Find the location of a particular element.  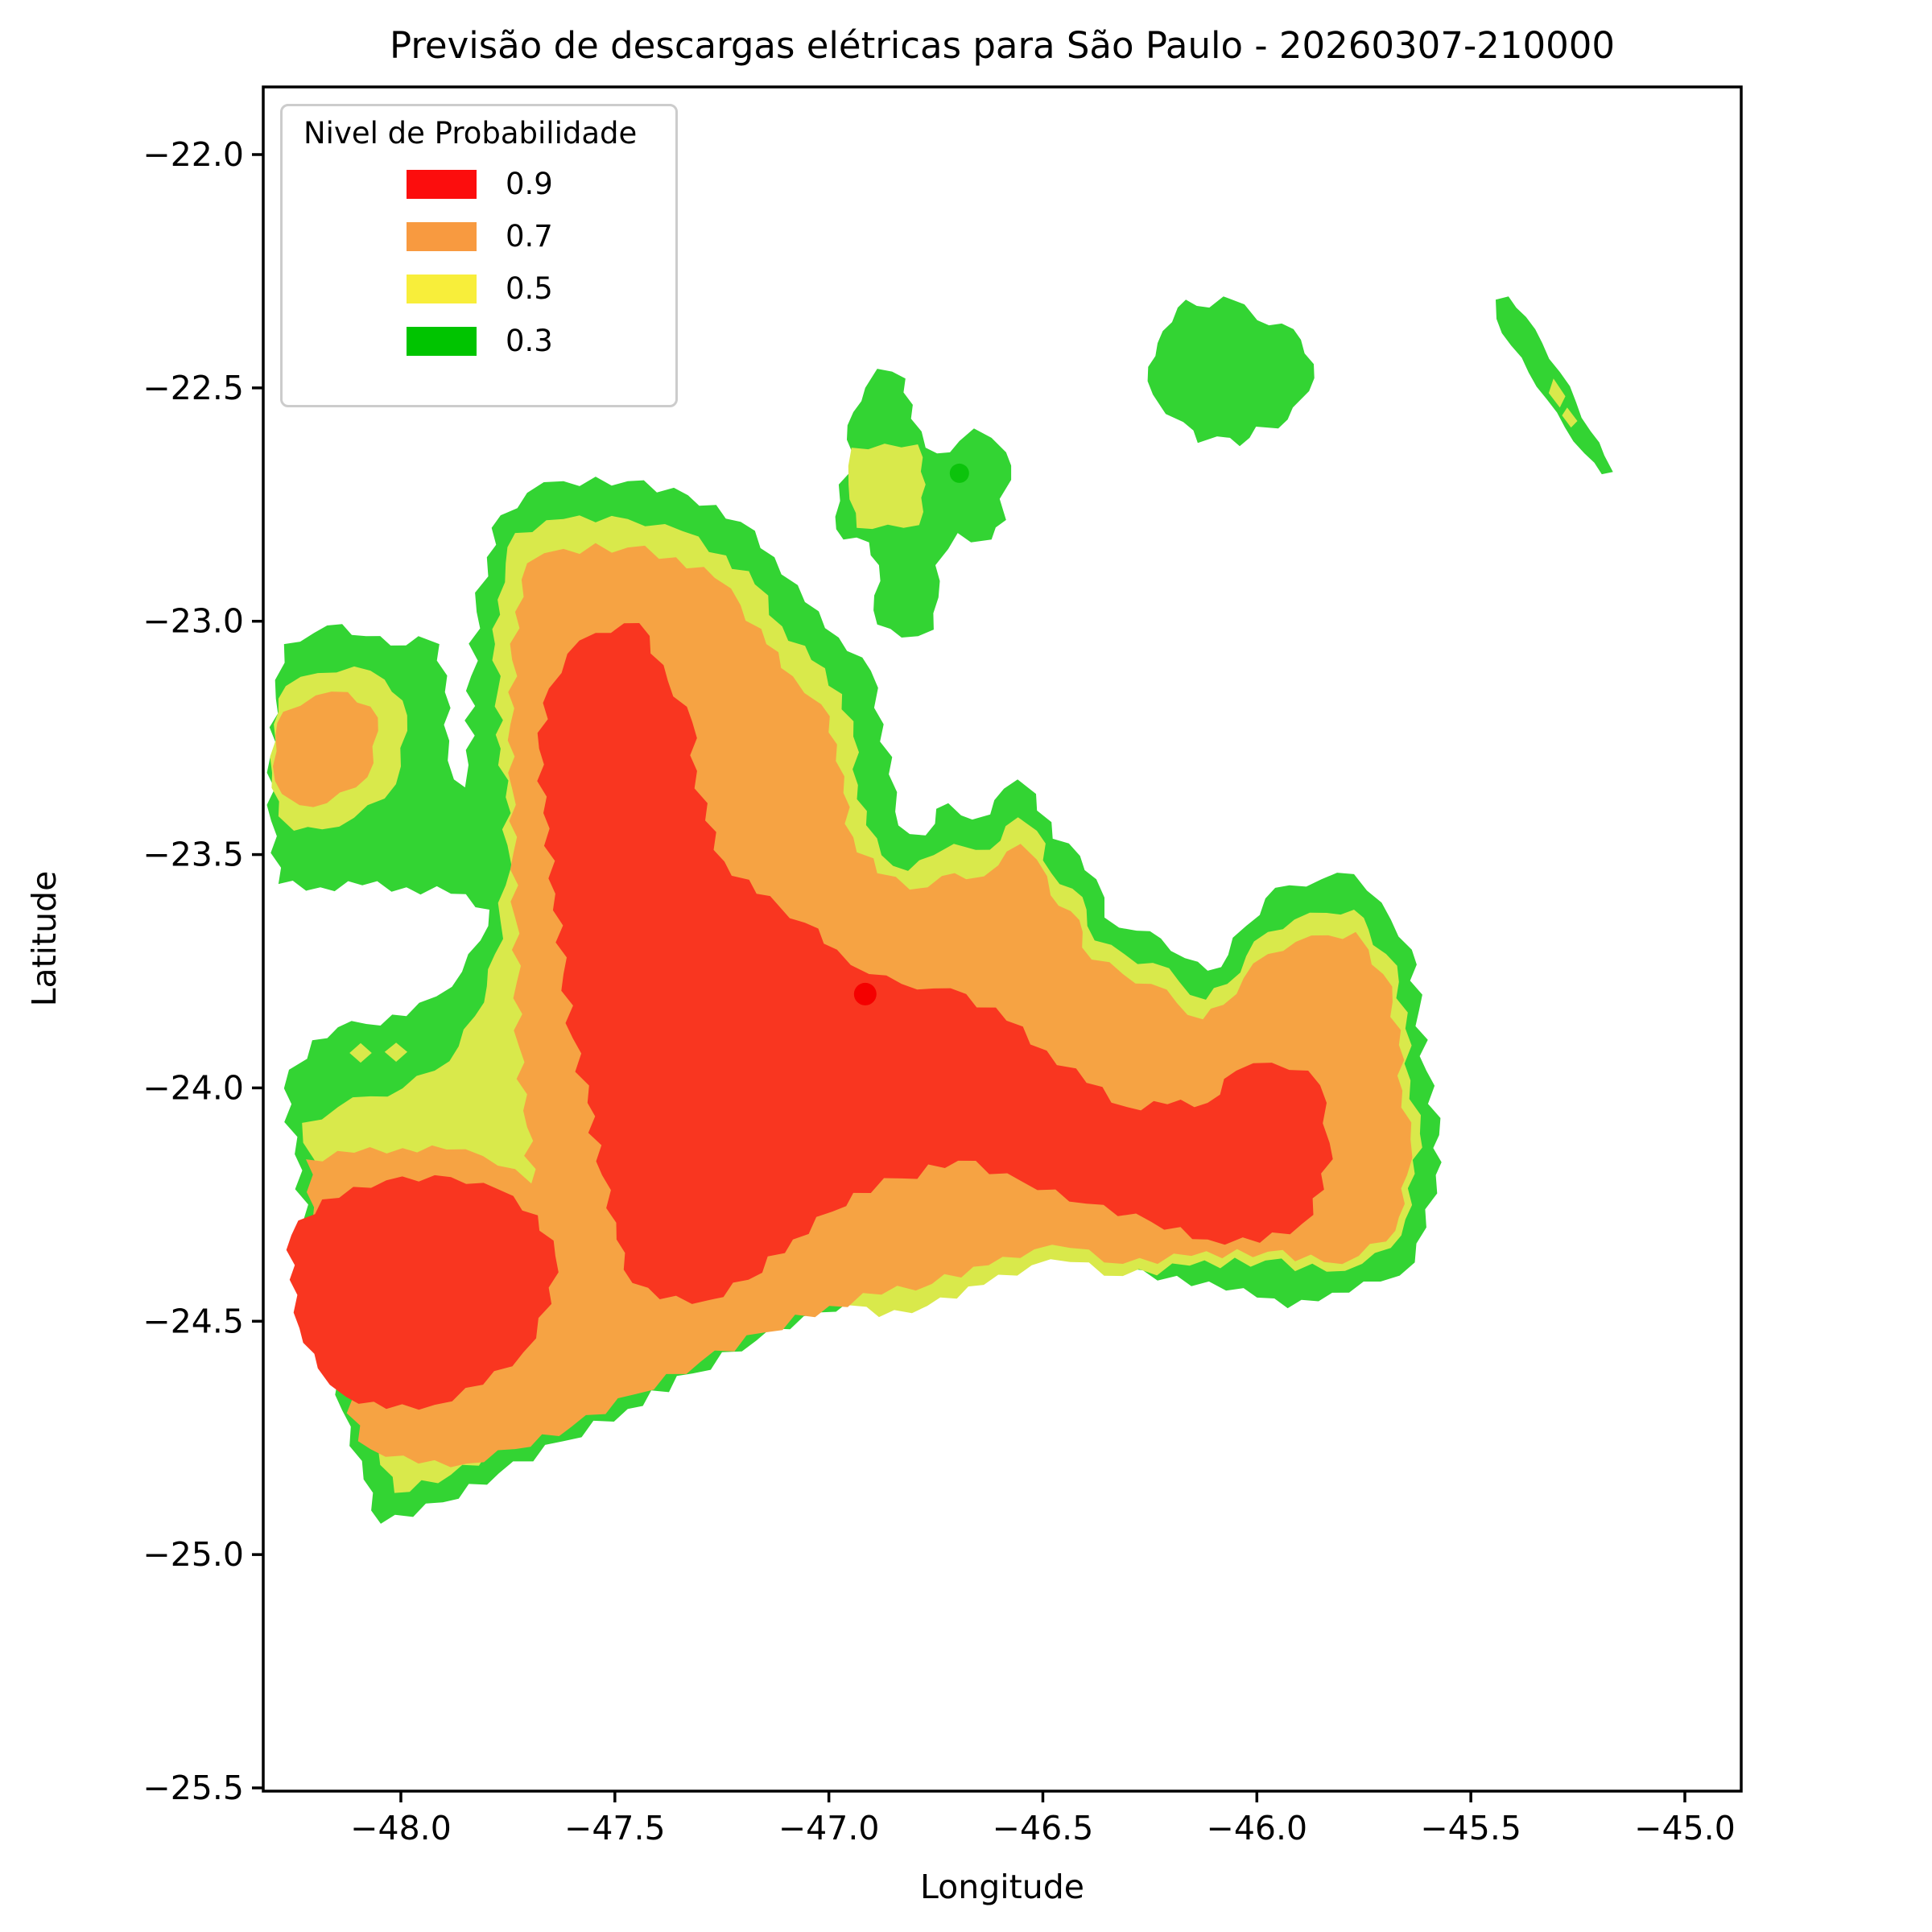

y-tick-label: −24.5 is located at coordinates (193, 1321).